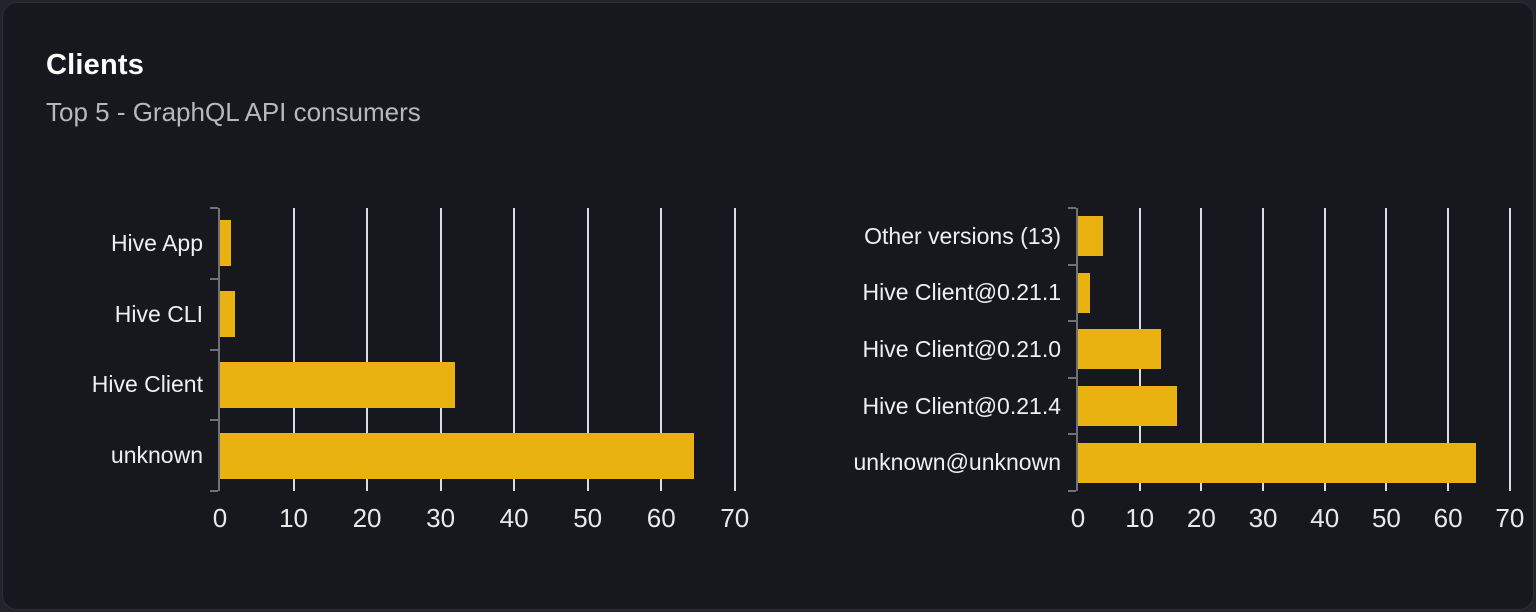 The image size is (1536, 612). What do you see at coordinates (962, 405) in the screenshot?
I see `category-label: Hive Client@0.21.4` at bounding box center [962, 405].